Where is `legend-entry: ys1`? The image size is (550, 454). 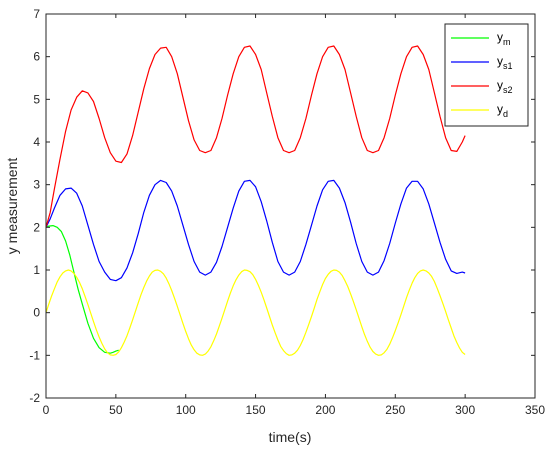
legend-entry: ys1 is located at coordinates (505, 62).